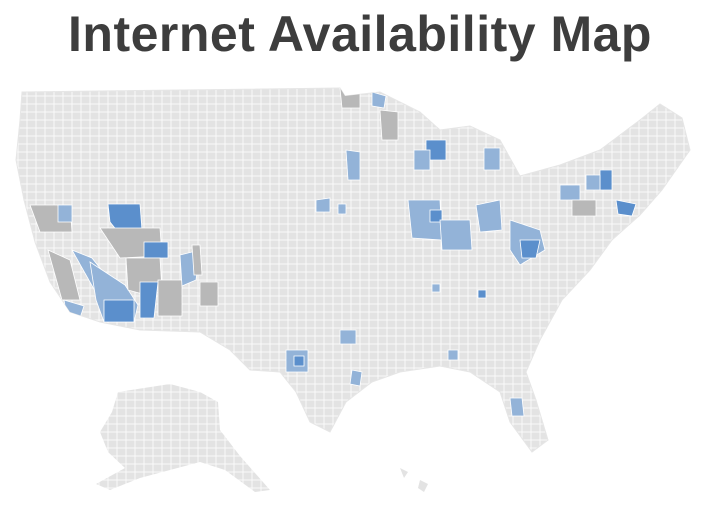 This screenshot has height=516, width=720. I want to click on hawaii, so click(414, 480).